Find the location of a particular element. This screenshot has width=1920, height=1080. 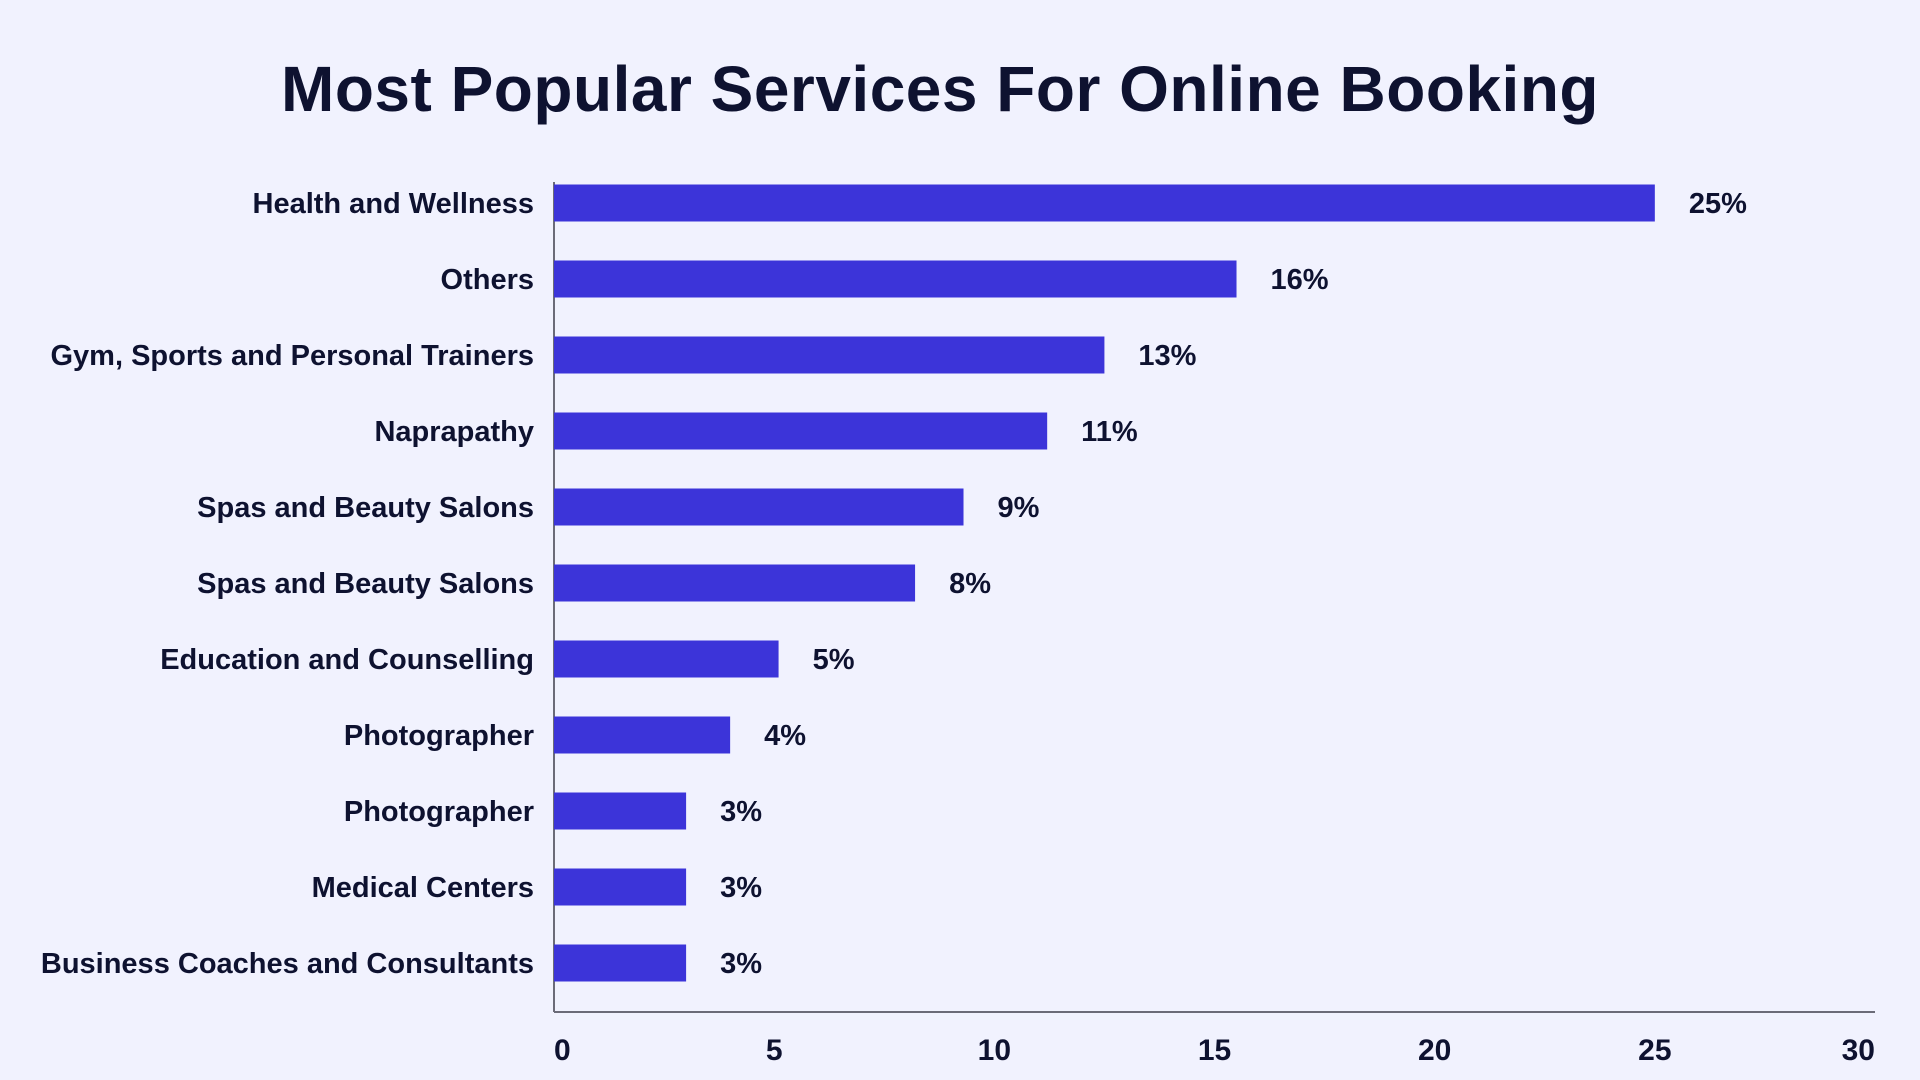

x-tick-label: 15 is located at coordinates (1214, 1050).